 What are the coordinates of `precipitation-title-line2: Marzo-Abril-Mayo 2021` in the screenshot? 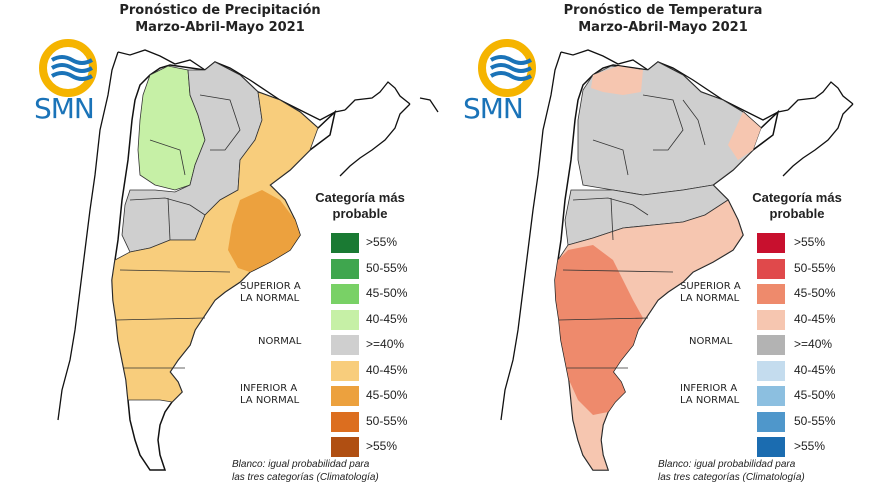 It's located at (220, 27).